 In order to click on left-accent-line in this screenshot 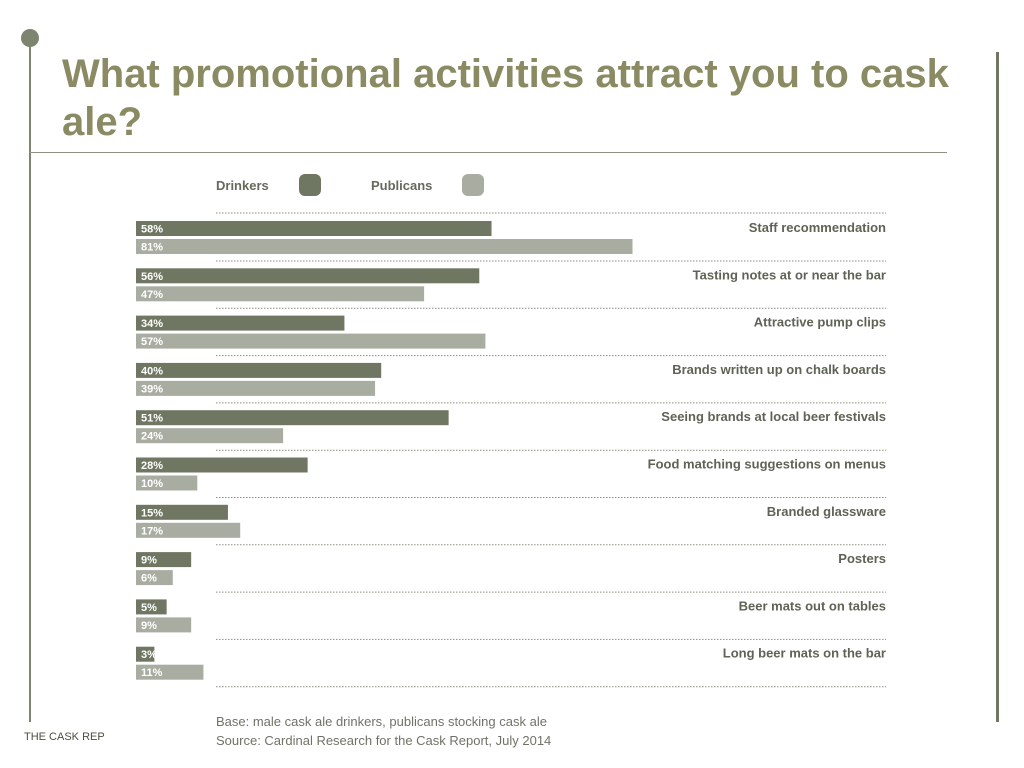, I will do `click(30, 380)`.